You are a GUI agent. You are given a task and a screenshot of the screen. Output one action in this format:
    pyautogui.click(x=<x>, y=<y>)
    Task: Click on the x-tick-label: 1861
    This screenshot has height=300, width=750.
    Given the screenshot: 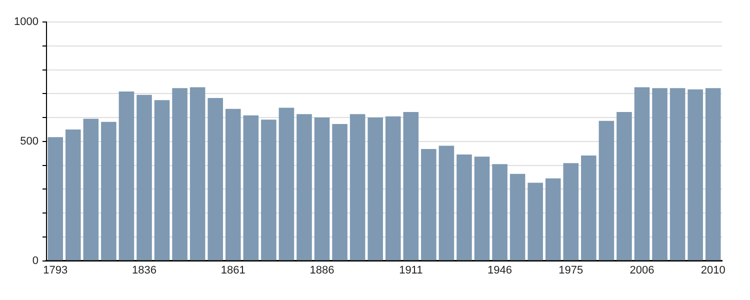 What is the action you would take?
    pyautogui.click(x=233, y=270)
    